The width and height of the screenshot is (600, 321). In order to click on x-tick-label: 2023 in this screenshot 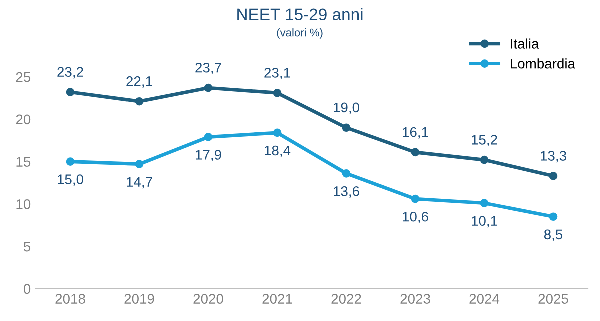, I will do `click(415, 299)`.